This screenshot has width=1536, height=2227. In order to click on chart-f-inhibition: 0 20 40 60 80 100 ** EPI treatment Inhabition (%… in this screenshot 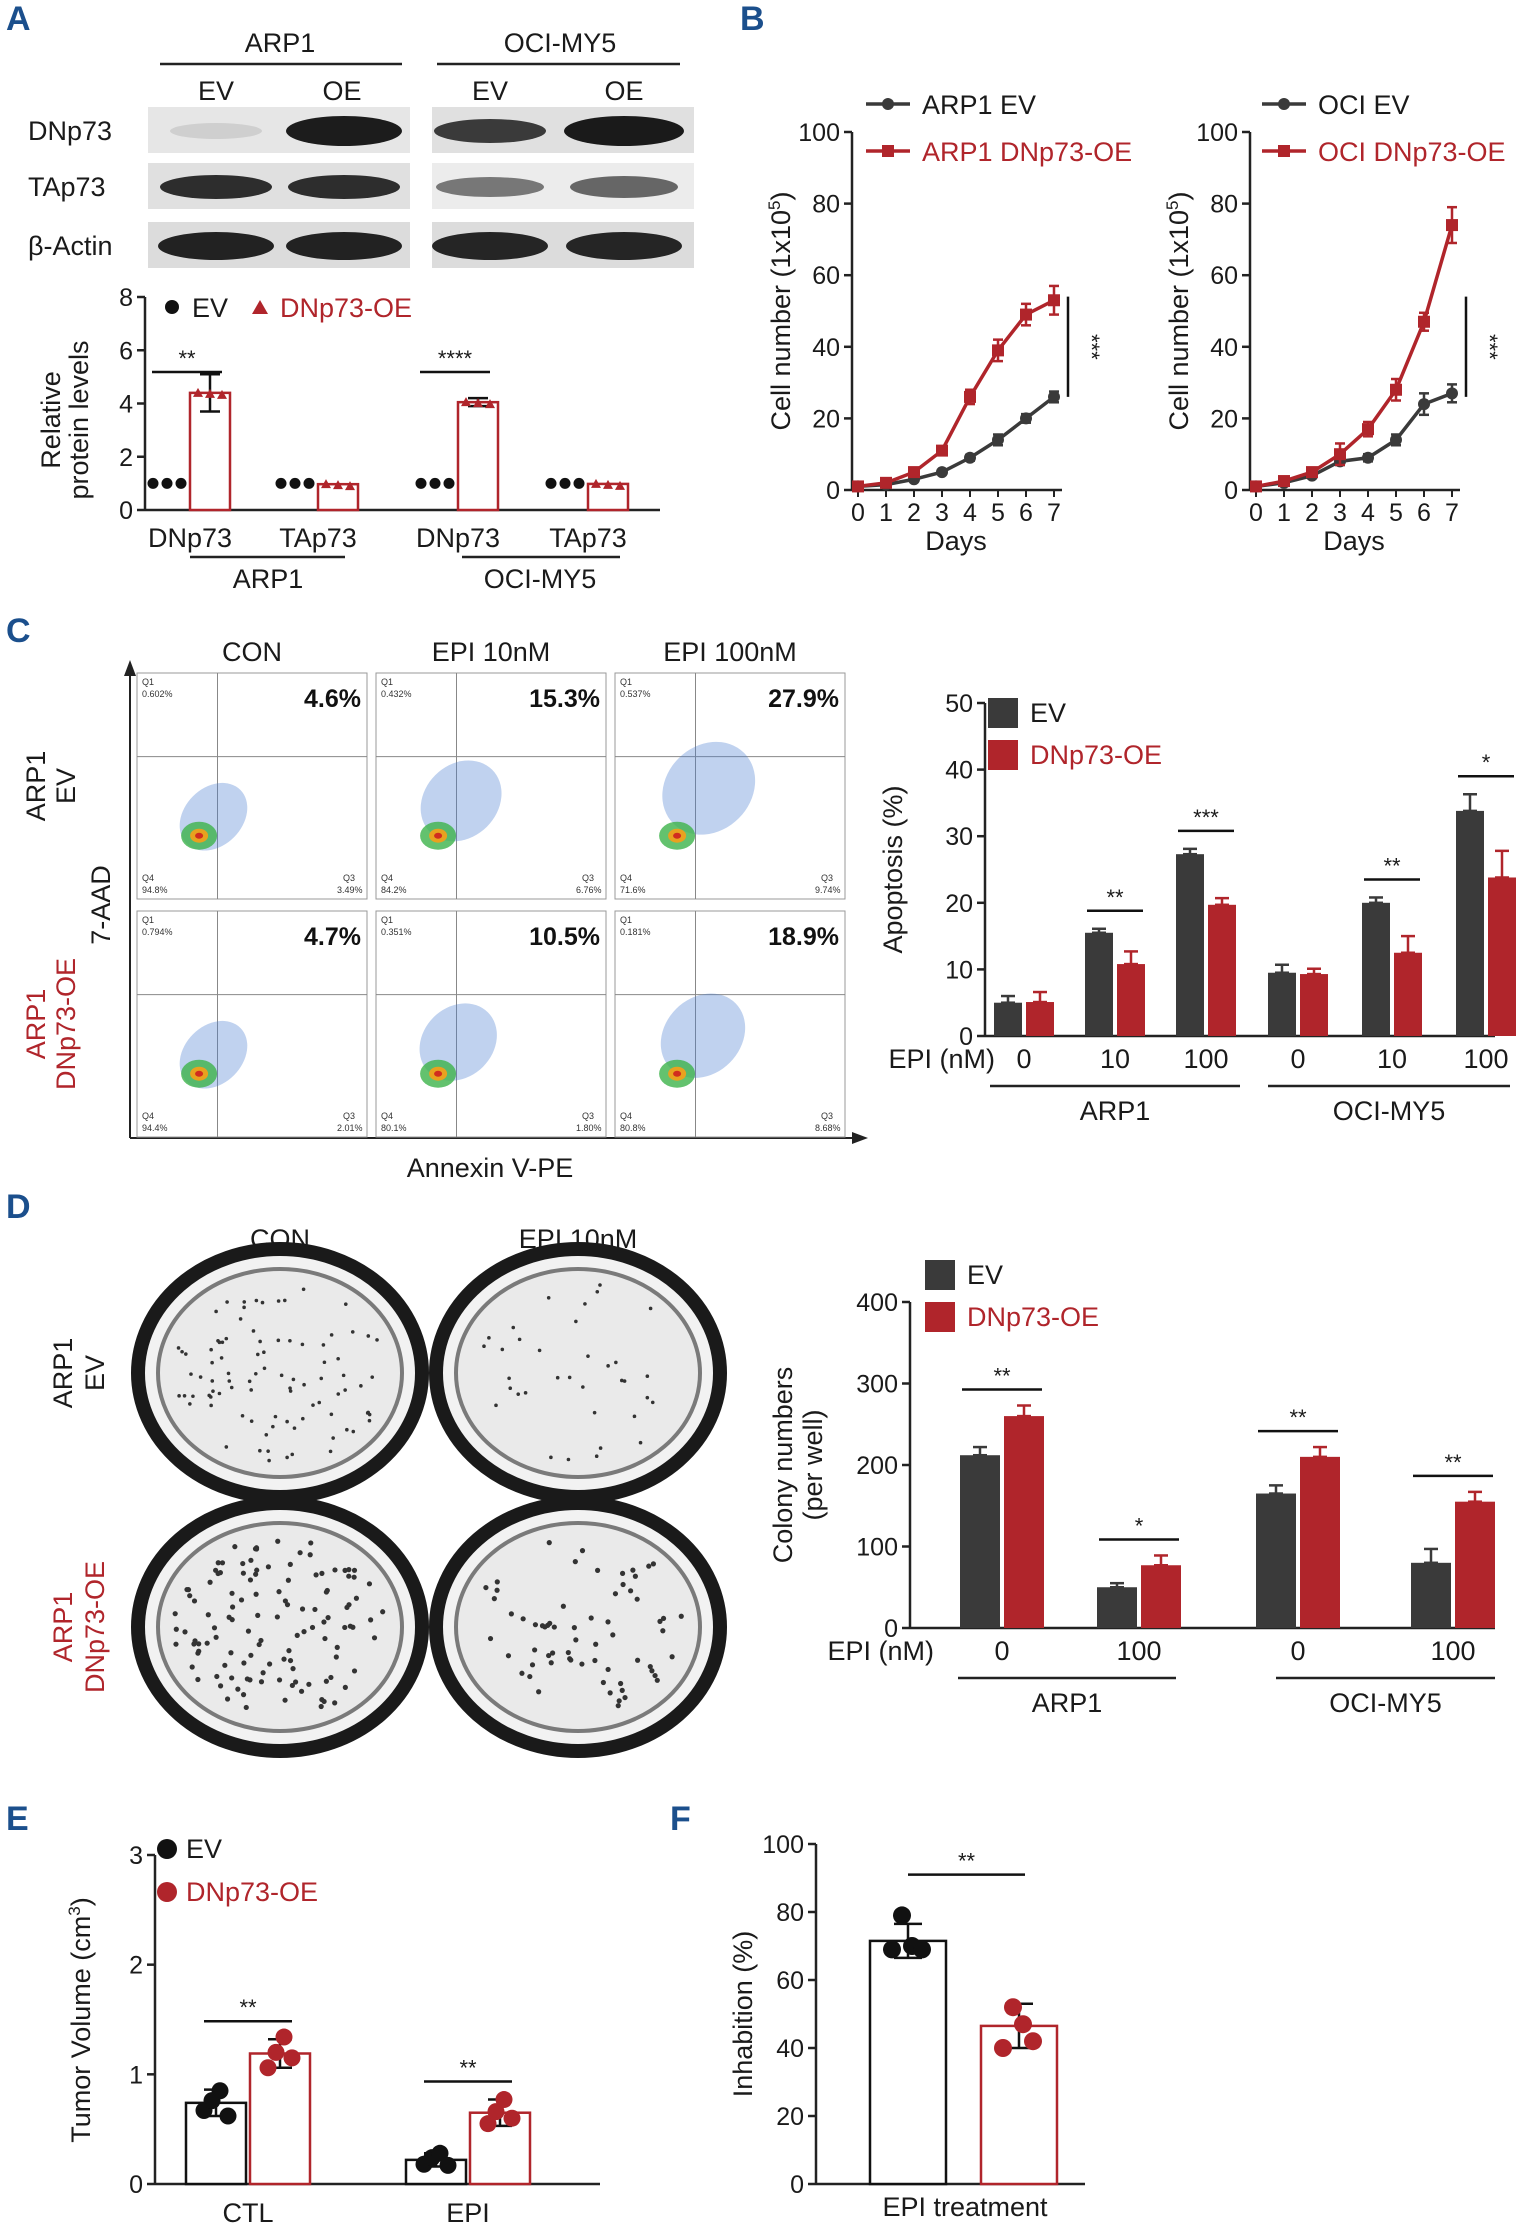, I will do `click(906, 2026)`.